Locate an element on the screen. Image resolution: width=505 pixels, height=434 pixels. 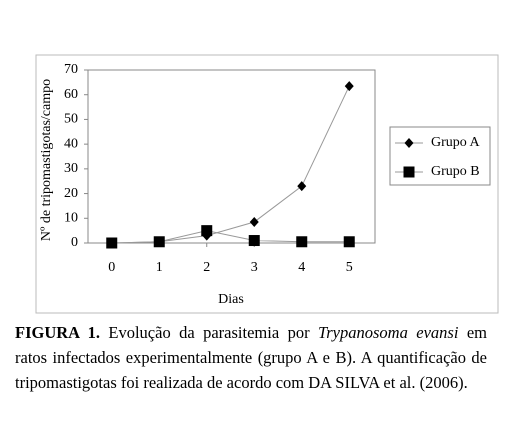
y-axis-title: Nº de tripomastigotas/campo is located at coordinates (46, 160).